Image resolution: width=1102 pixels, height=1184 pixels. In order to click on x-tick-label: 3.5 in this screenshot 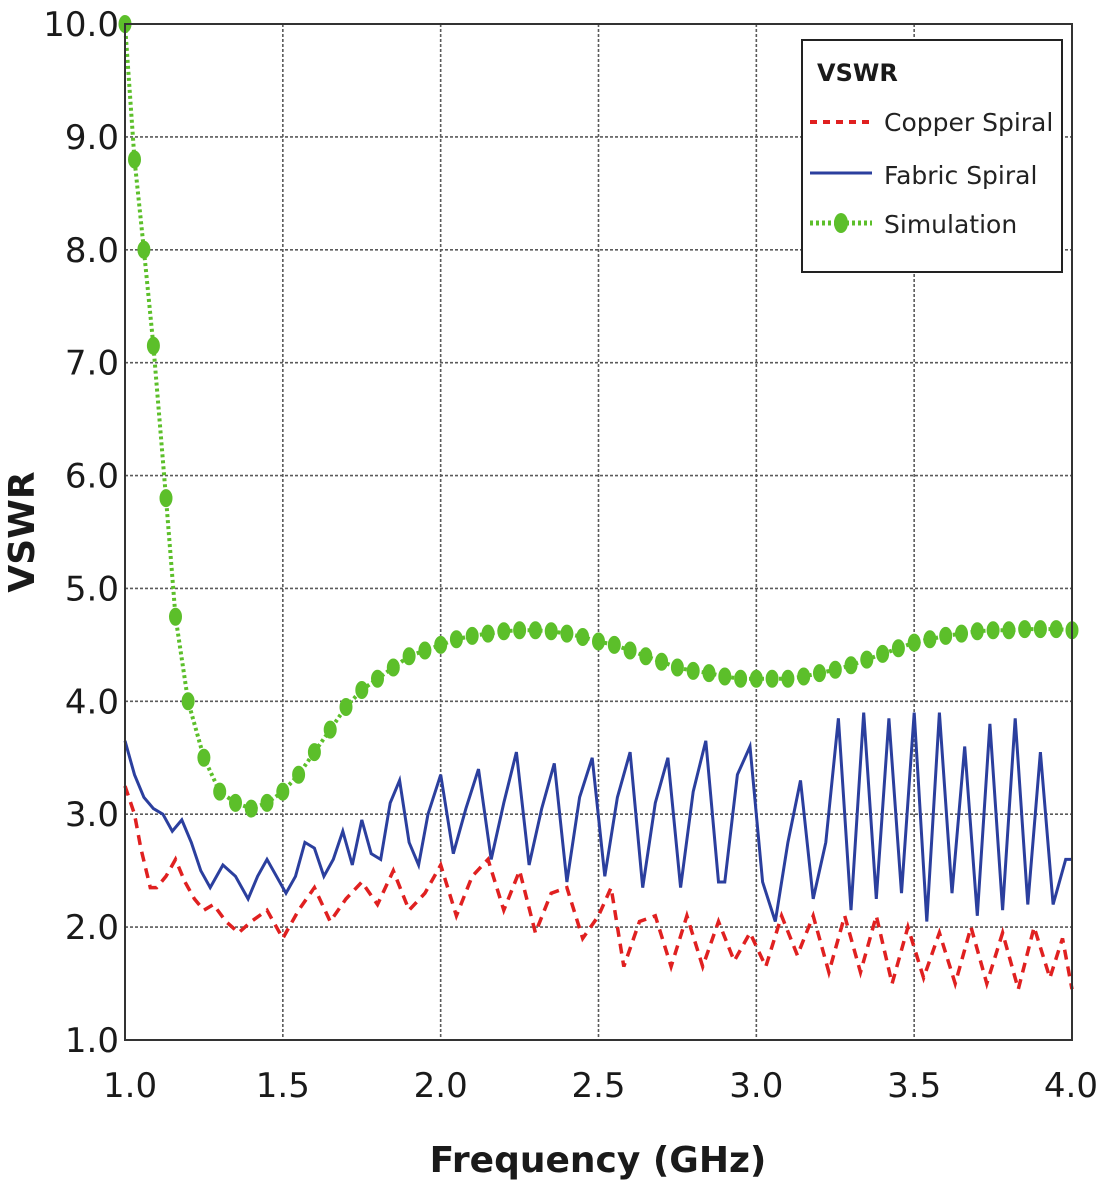, I will do `click(914, 1086)`.